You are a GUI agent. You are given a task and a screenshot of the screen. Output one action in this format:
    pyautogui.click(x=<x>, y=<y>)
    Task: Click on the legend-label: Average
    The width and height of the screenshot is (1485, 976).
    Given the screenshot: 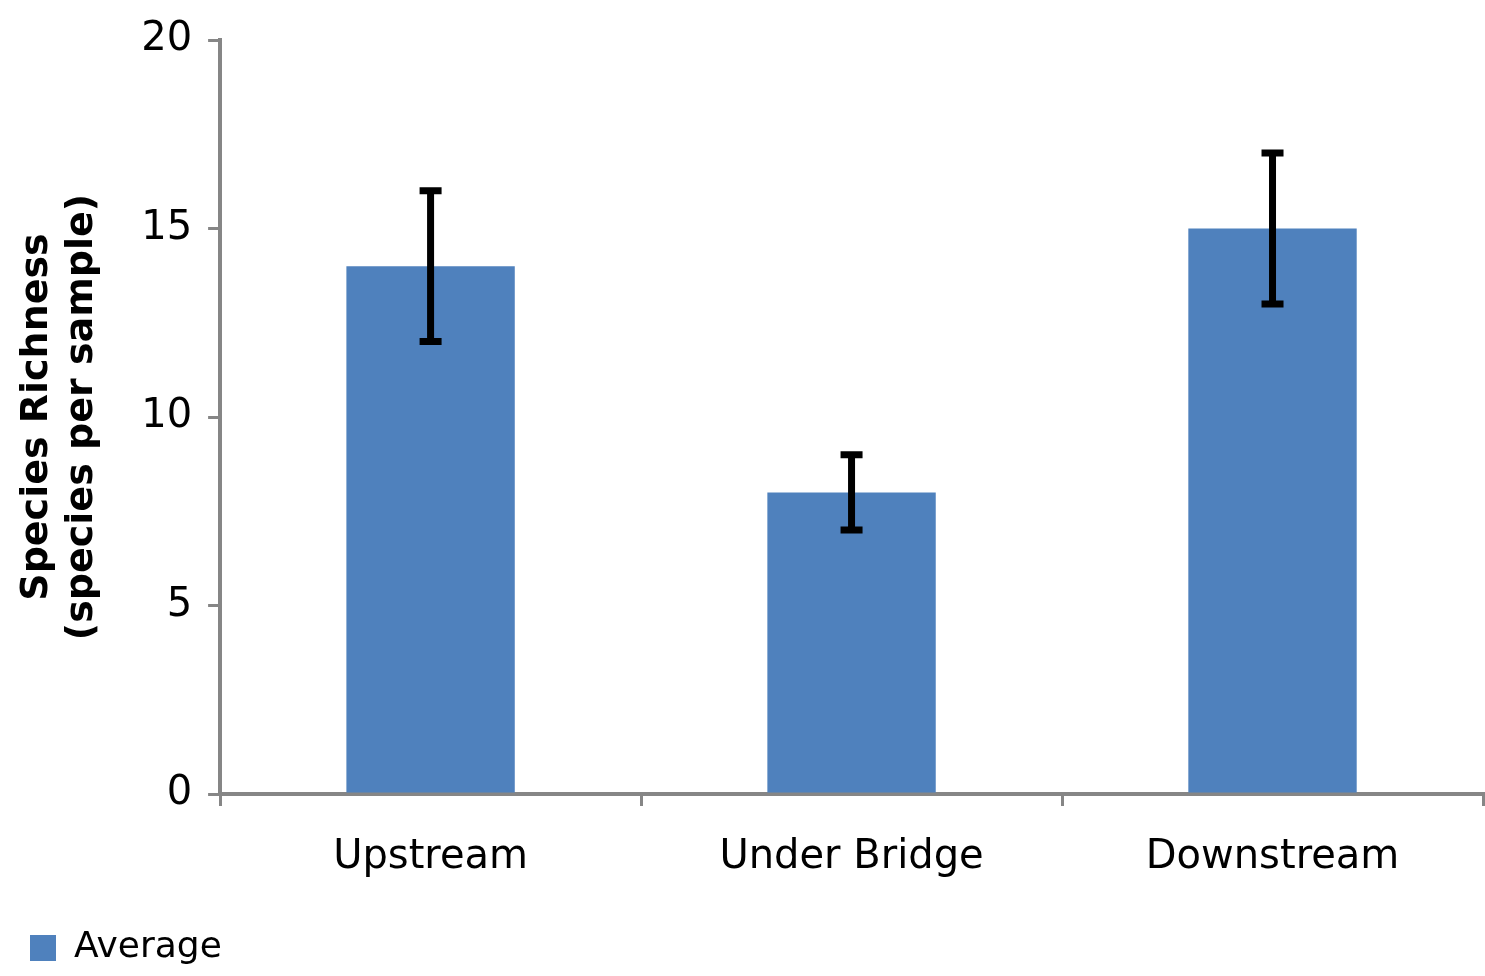 What is the action you would take?
    pyautogui.click(x=148, y=945)
    